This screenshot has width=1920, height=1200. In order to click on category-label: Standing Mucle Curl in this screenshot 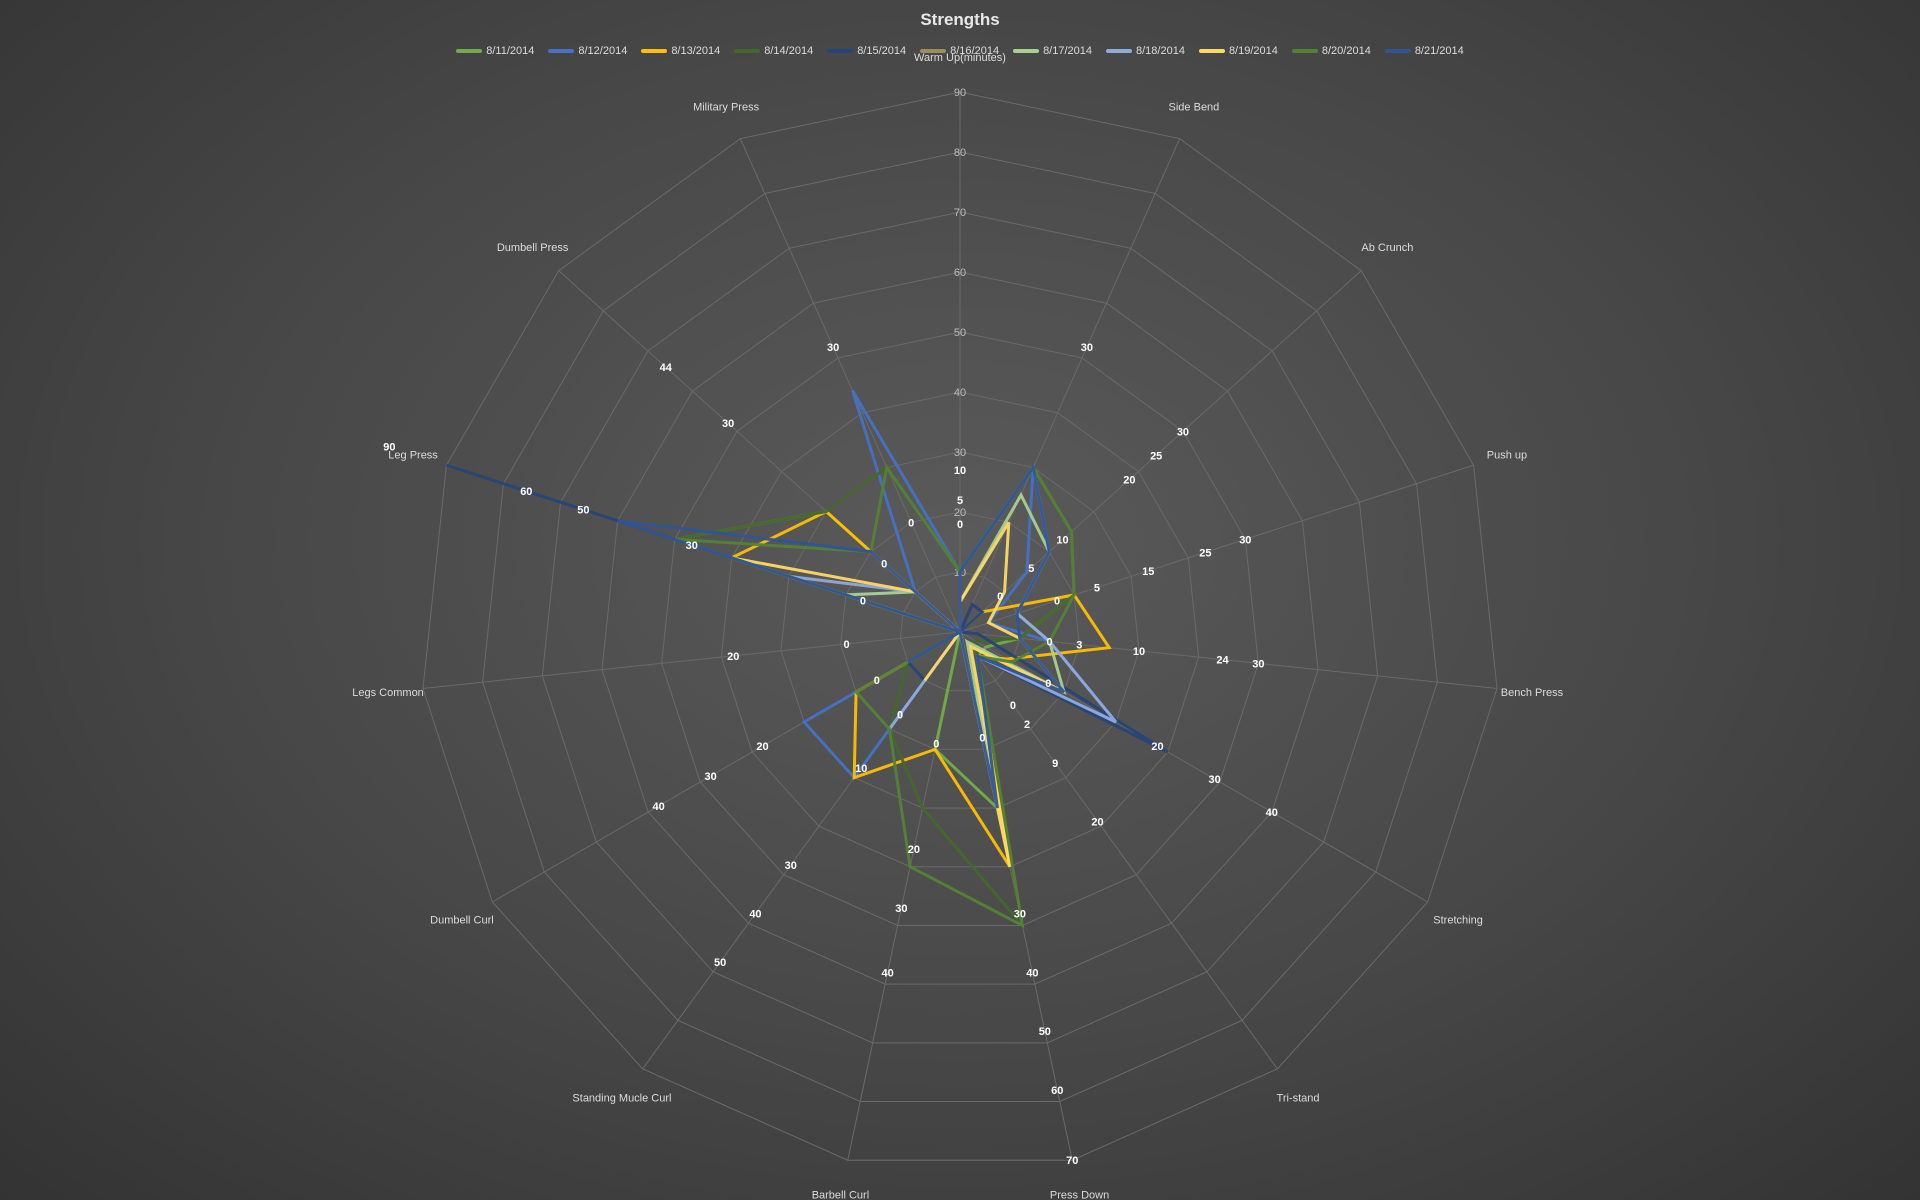, I will do `click(621, 1098)`.